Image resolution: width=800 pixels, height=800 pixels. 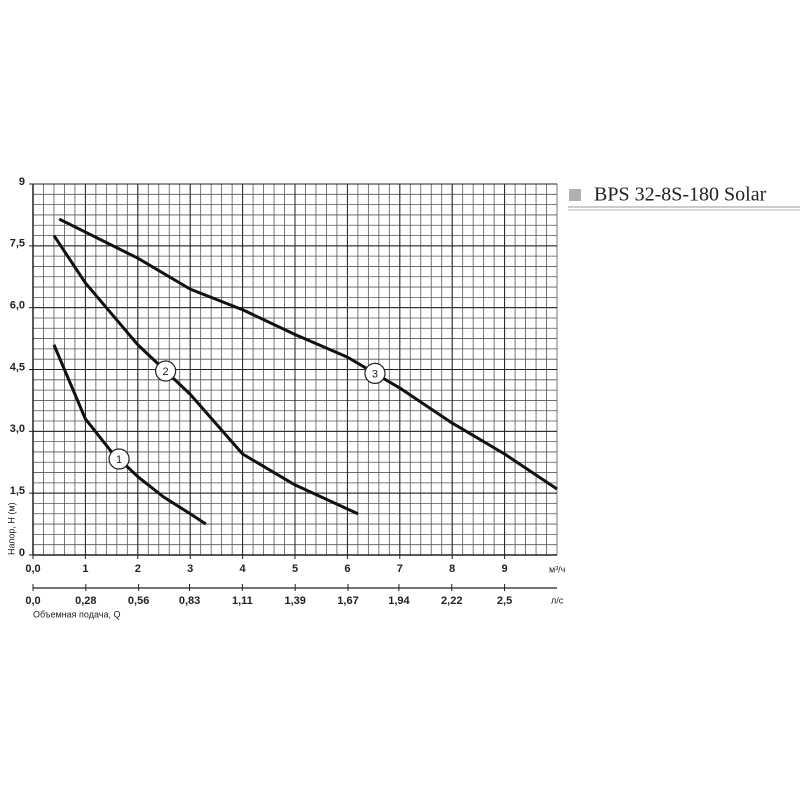 What do you see at coordinates (17, 429) in the screenshot?
I see `y-tick-label: 3,0` at bounding box center [17, 429].